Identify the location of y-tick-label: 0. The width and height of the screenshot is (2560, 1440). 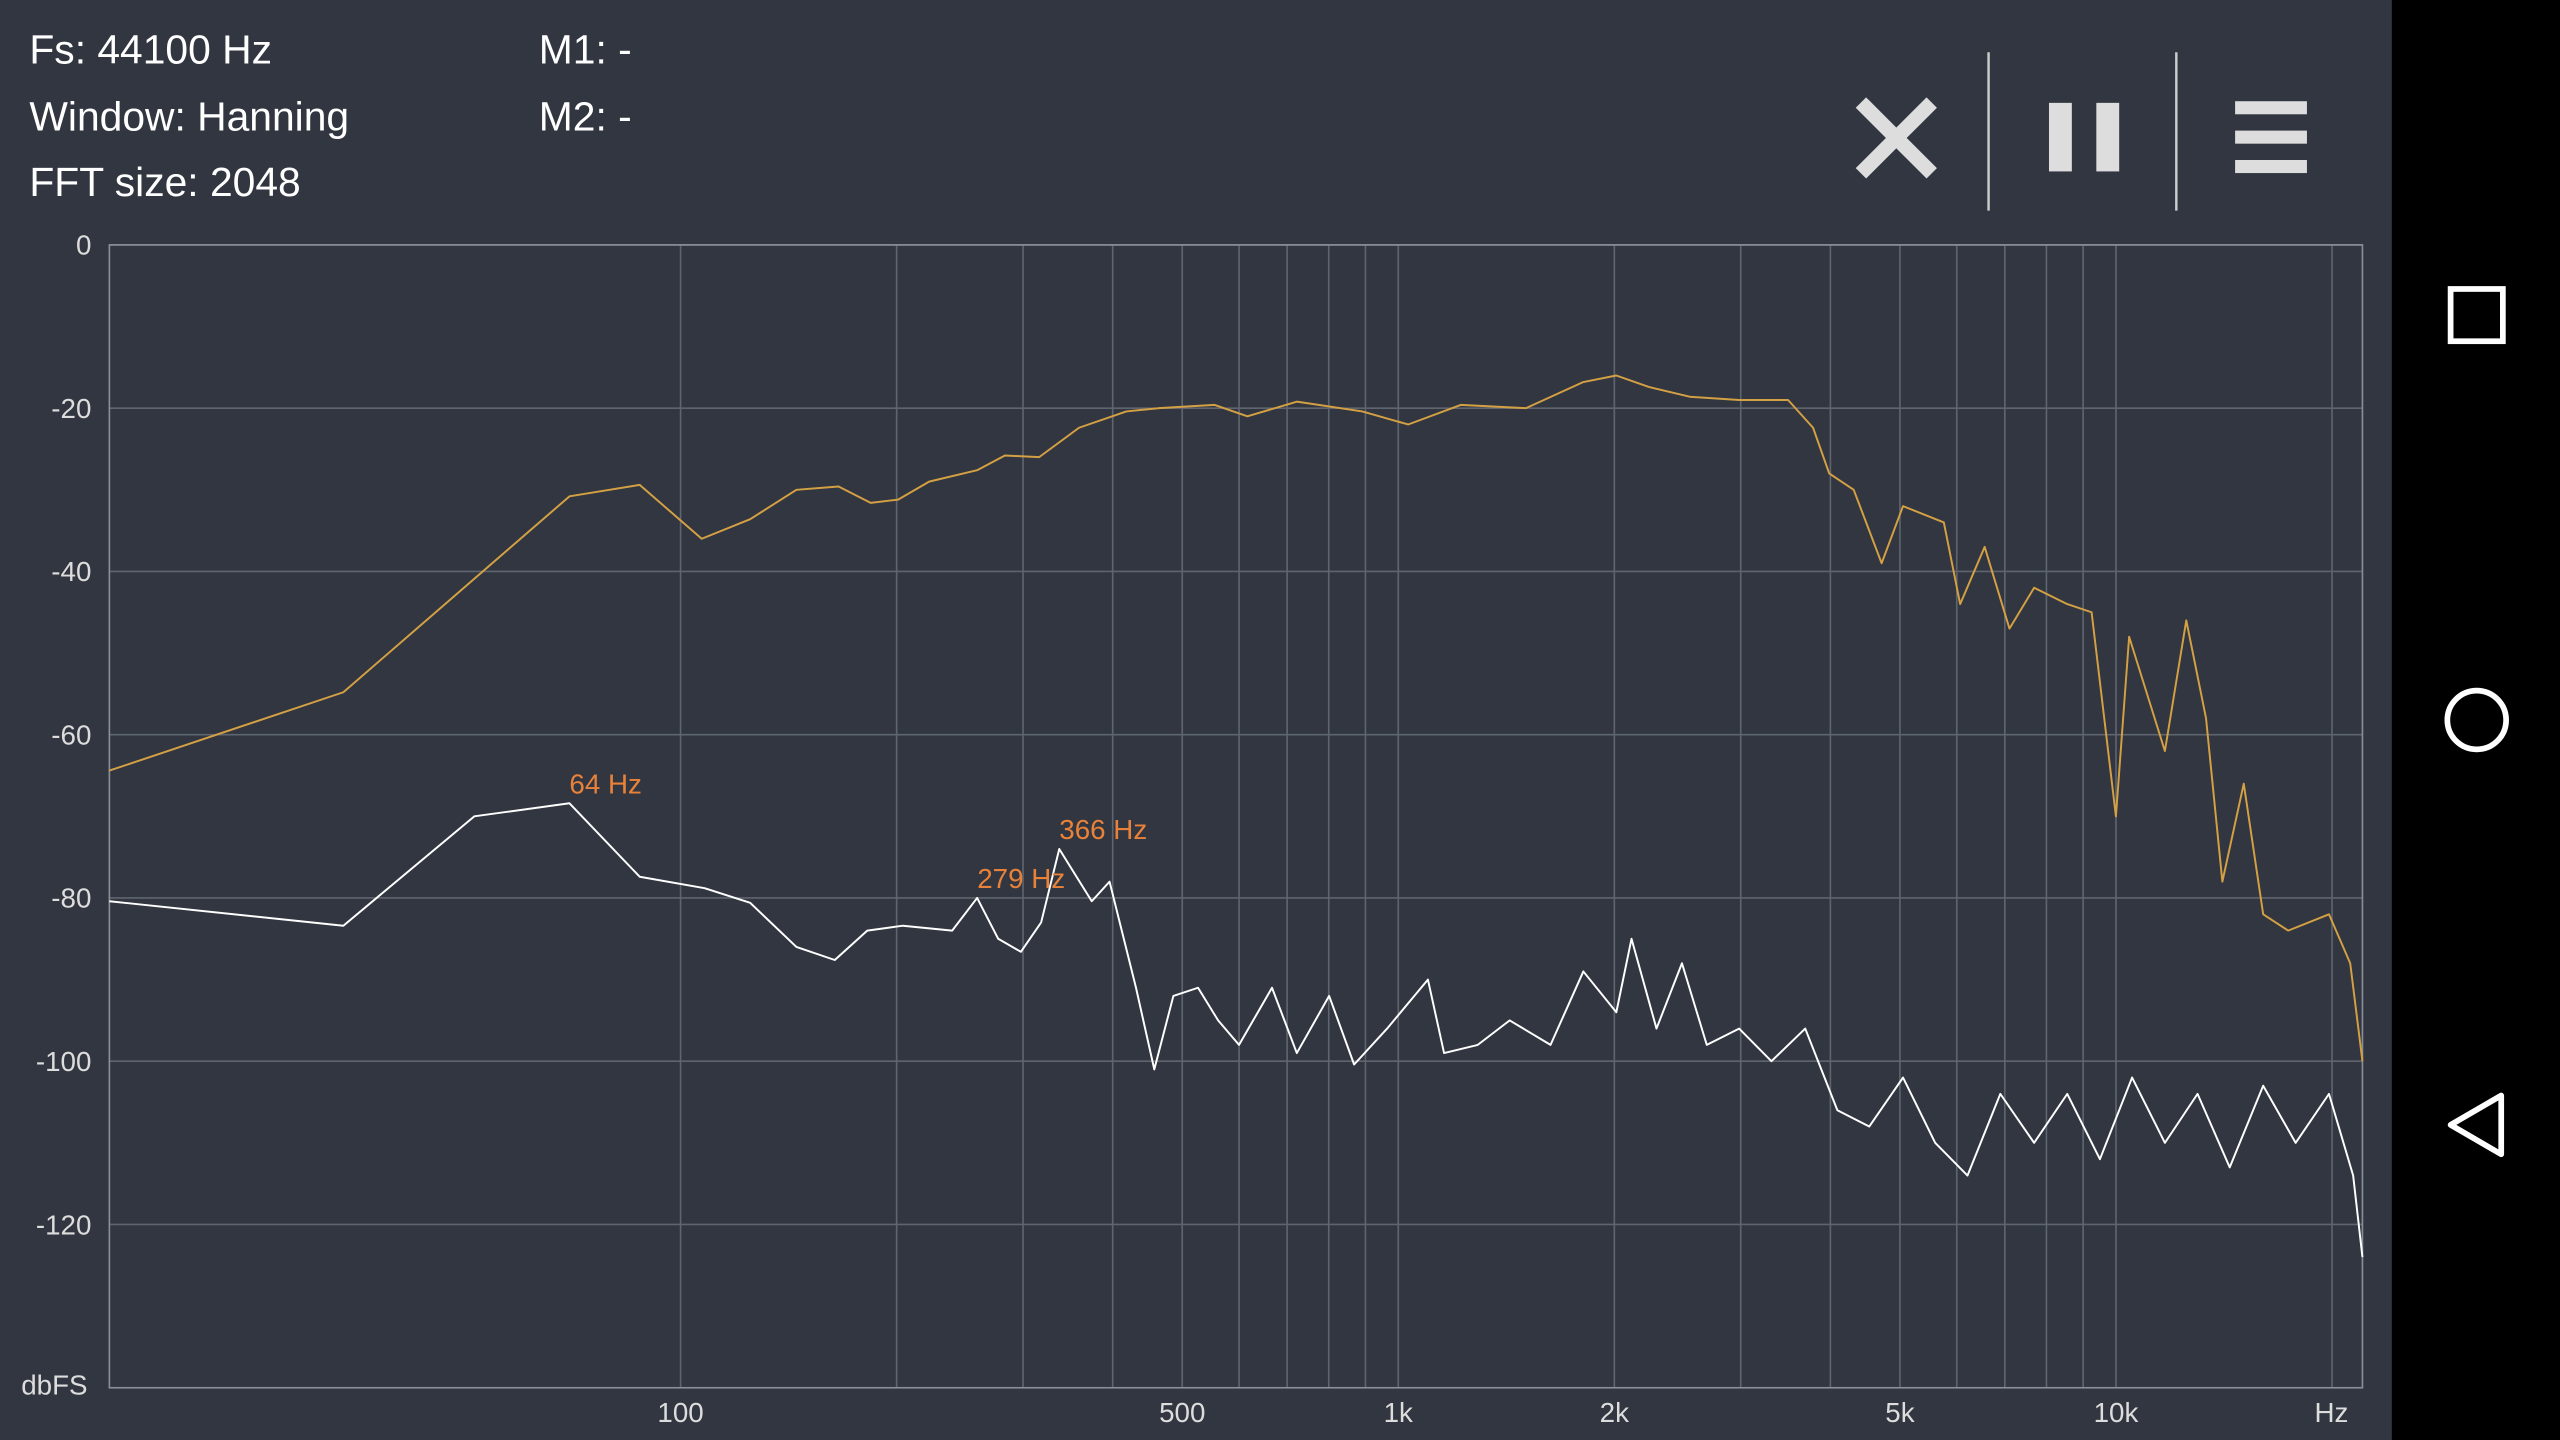
(83, 245).